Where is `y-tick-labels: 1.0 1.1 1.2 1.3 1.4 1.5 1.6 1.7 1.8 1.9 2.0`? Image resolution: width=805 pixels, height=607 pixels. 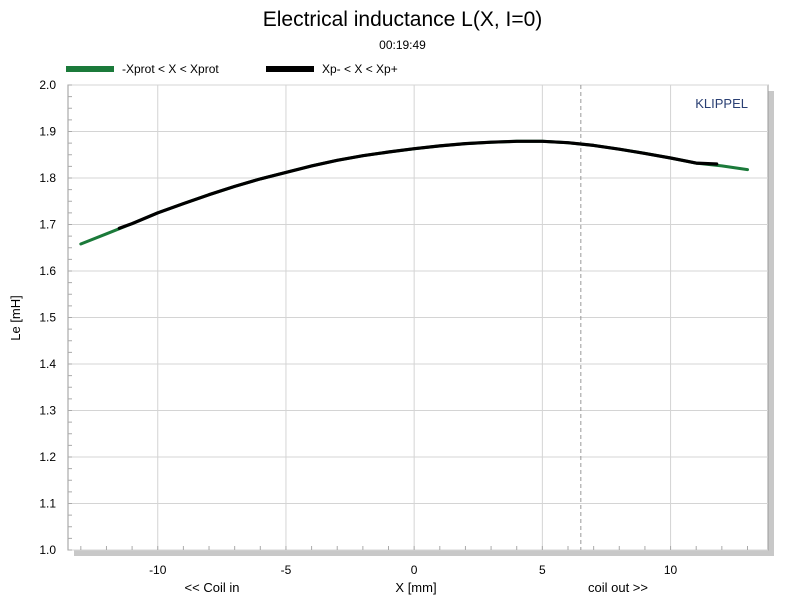
y-tick-labels: 1.0 1.1 1.2 1.3 1.4 1.5 1.6 1.7 1.8 1.9 2.0 is located at coordinates (47, 317).